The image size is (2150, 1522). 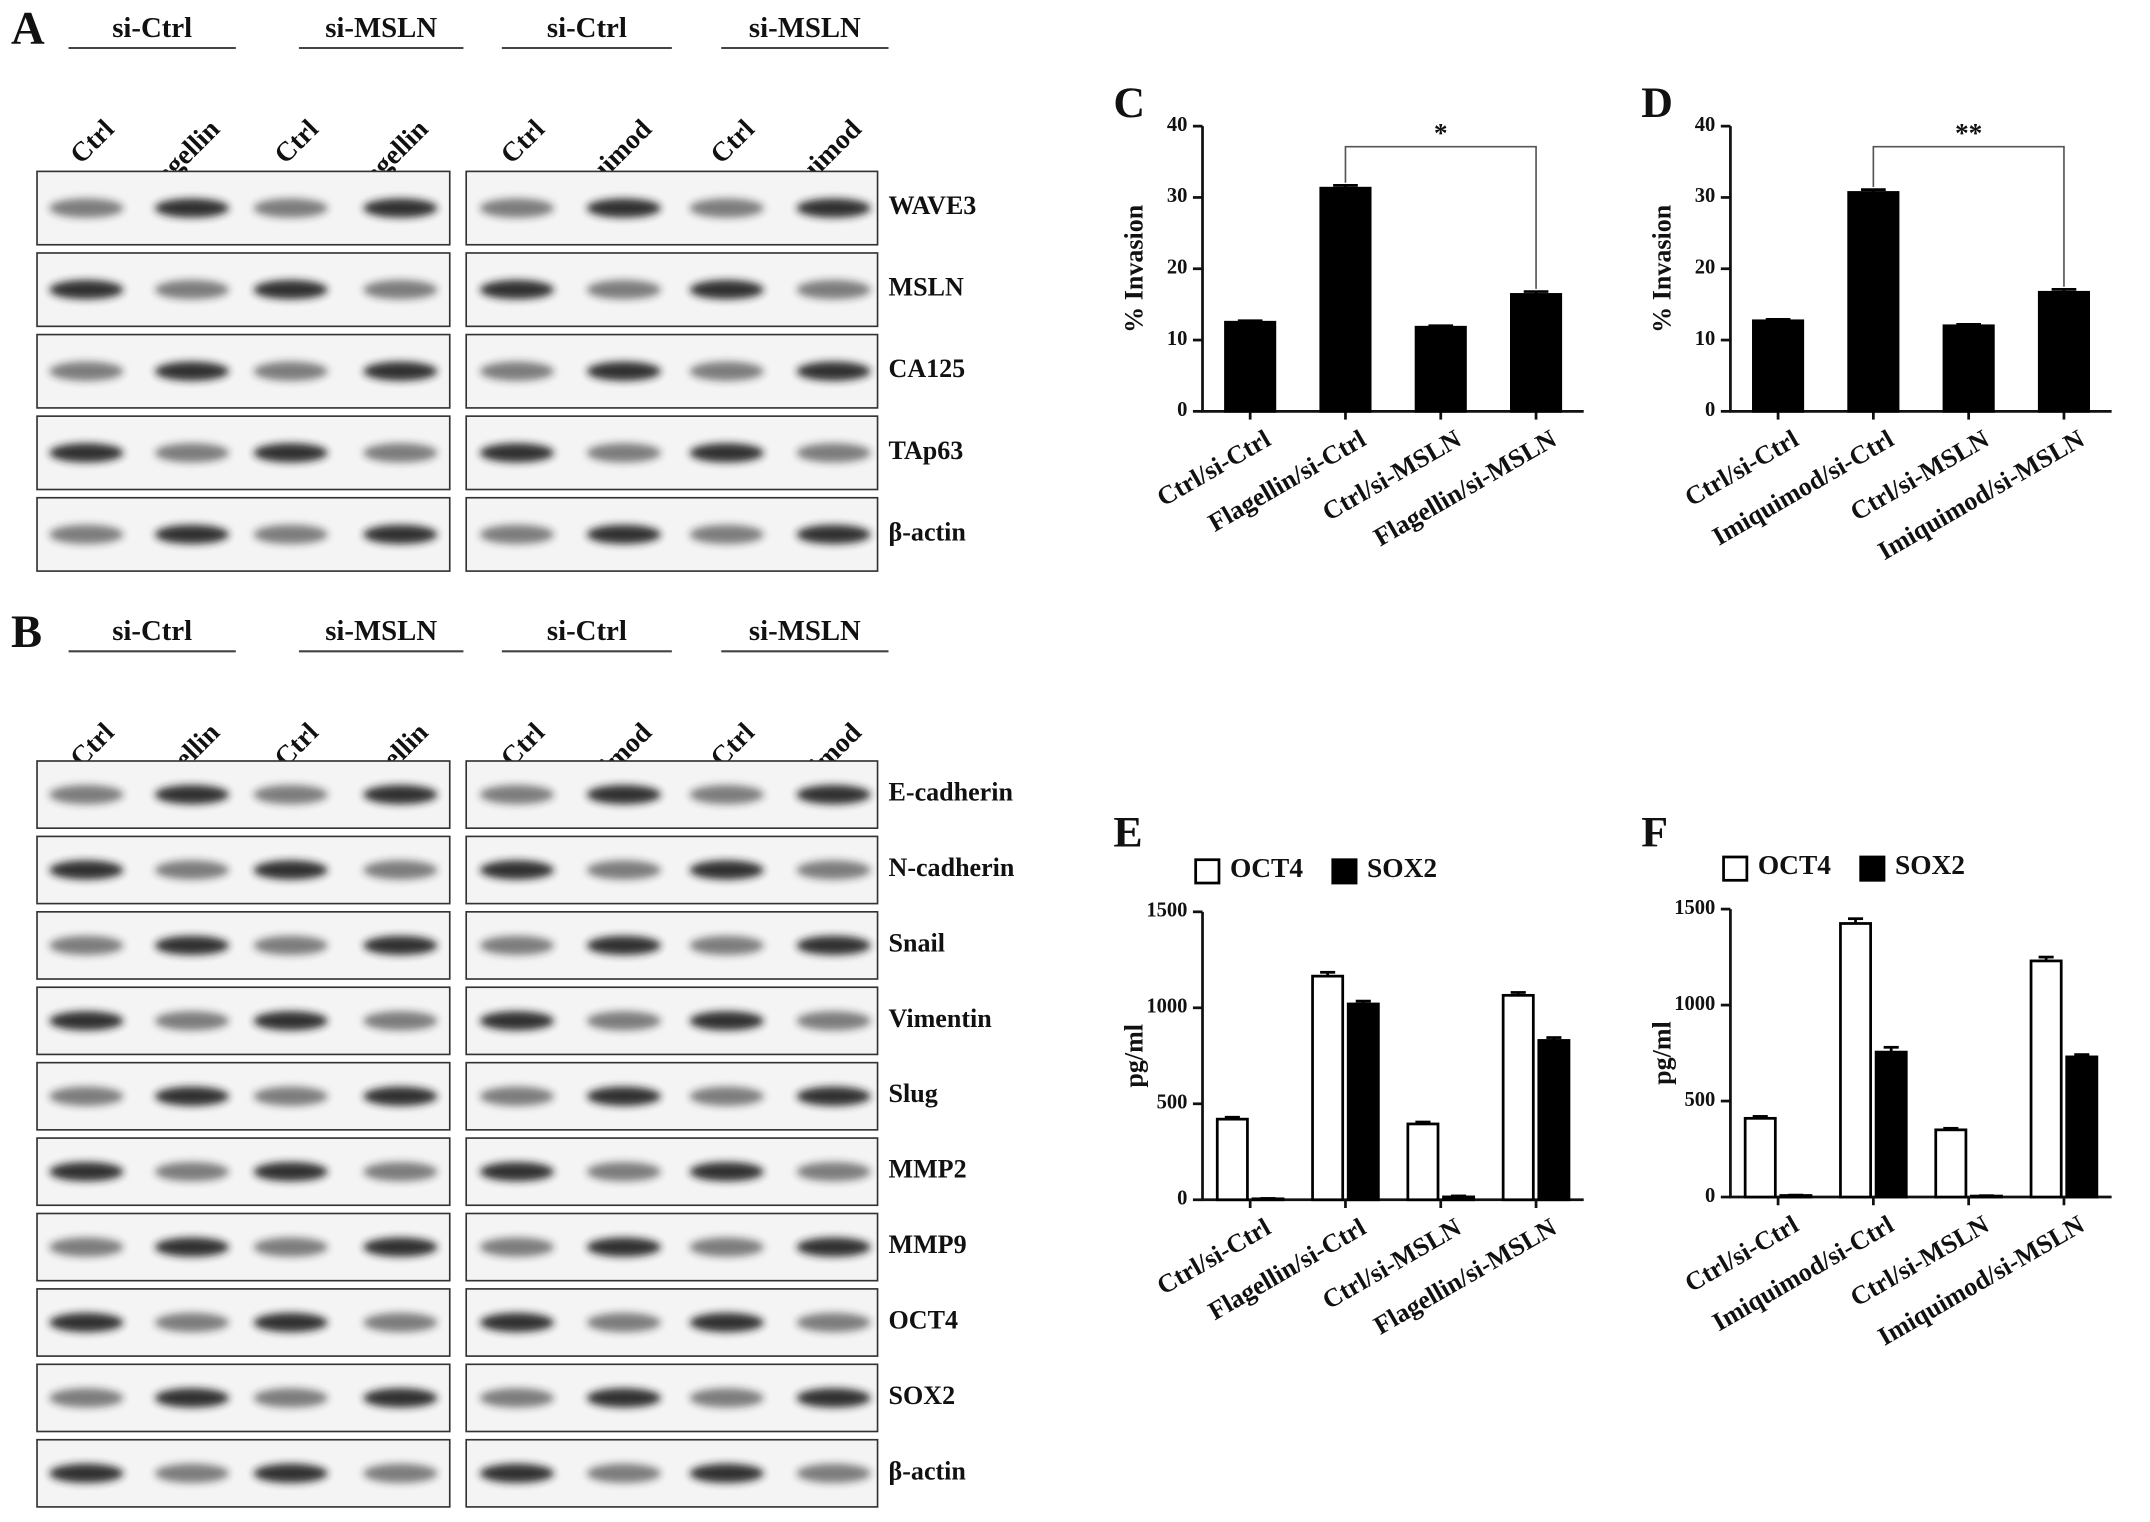 What do you see at coordinates (1654, 832) in the screenshot?
I see `panel-letter: F` at bounding box center [1654, 832].